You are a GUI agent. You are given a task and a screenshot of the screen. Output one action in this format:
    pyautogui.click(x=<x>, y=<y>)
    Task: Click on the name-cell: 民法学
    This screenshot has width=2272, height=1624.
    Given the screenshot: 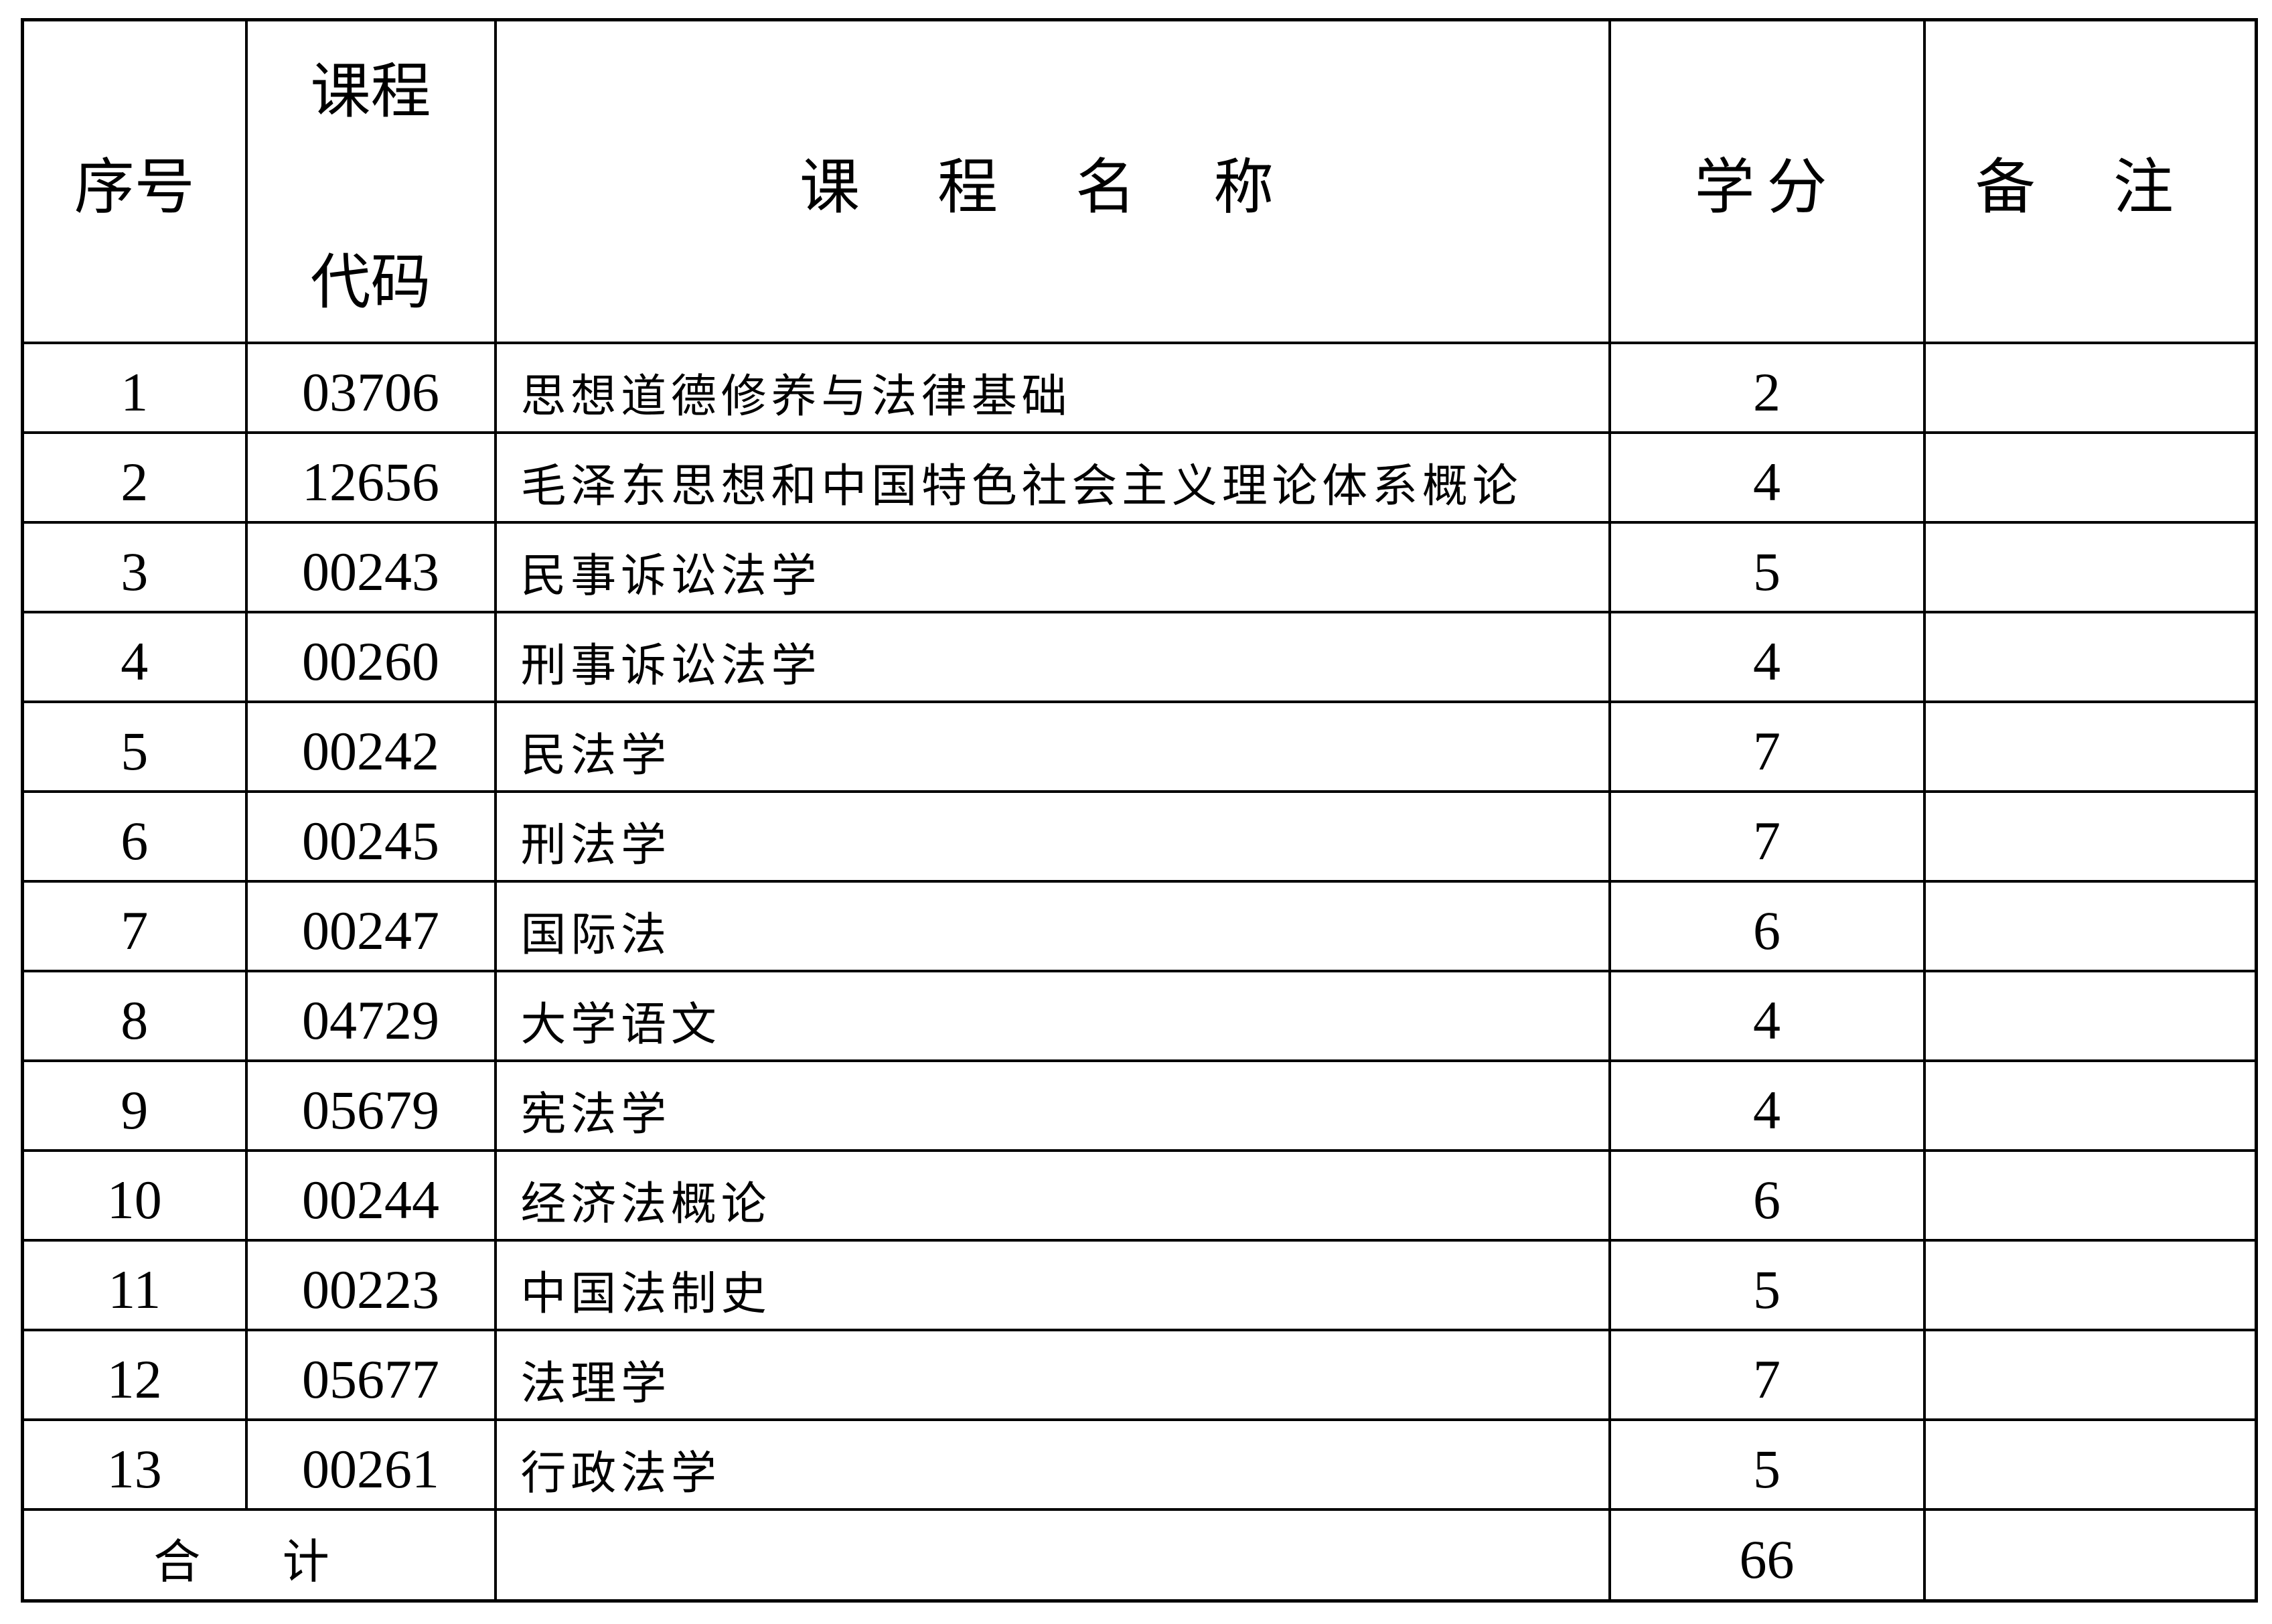 What is the action you would take?
    pyautogui.click(x=1052, y=746)
    